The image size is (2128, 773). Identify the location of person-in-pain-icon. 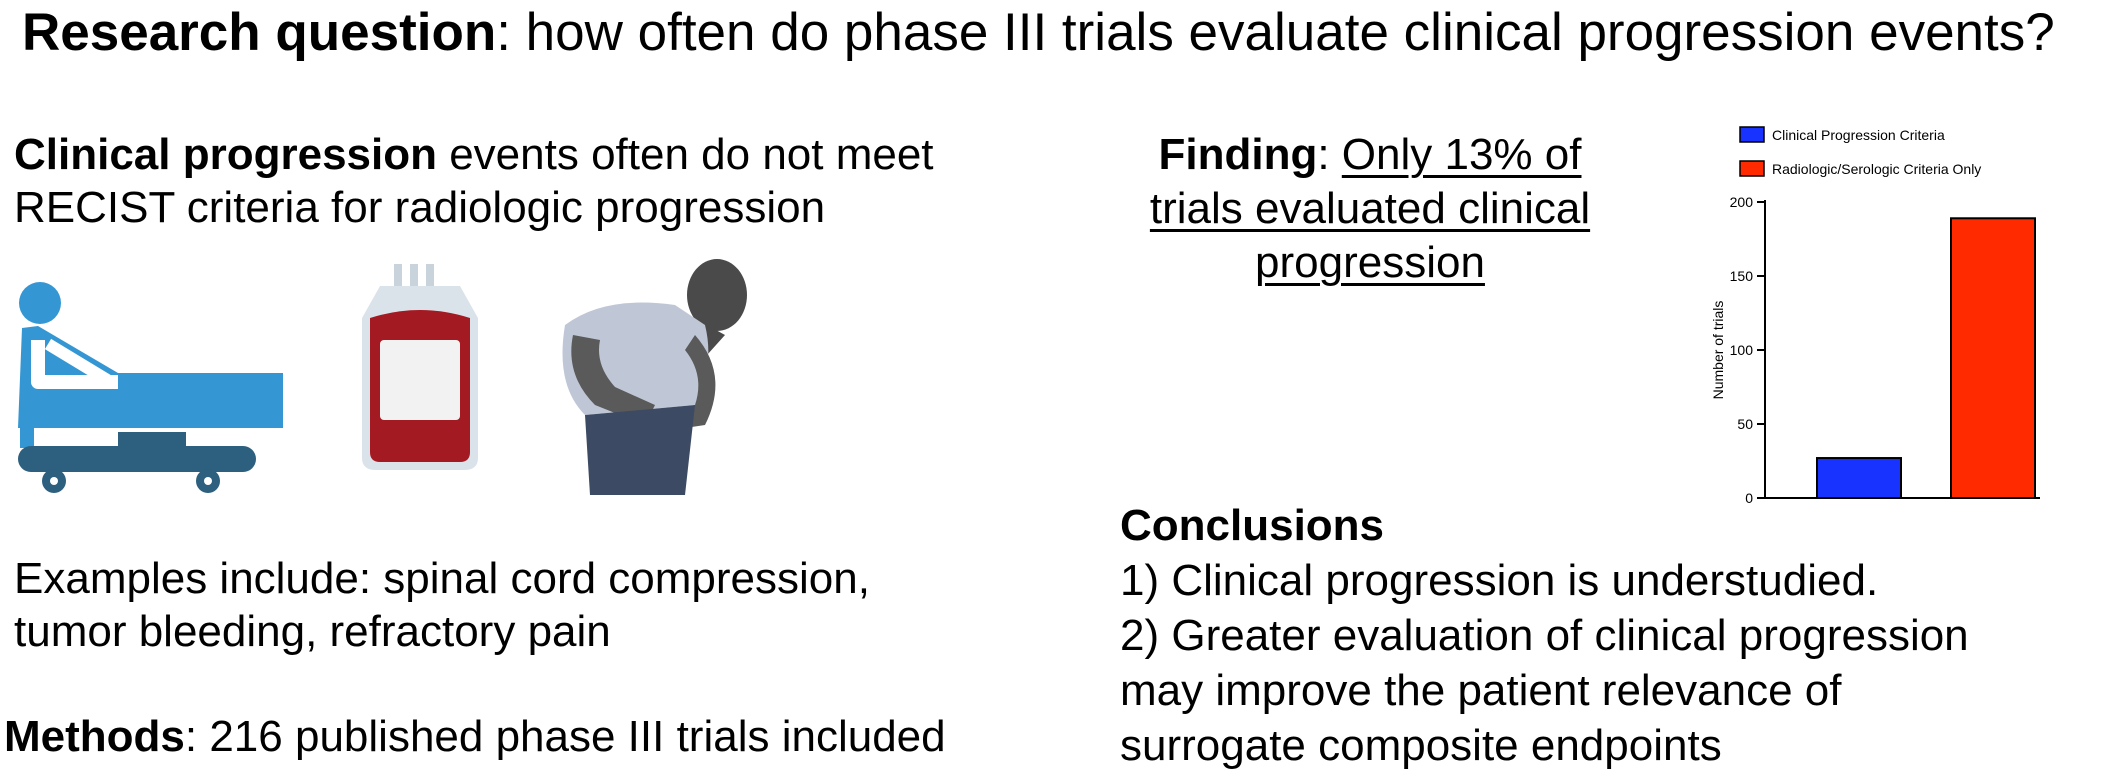
(654, 377).